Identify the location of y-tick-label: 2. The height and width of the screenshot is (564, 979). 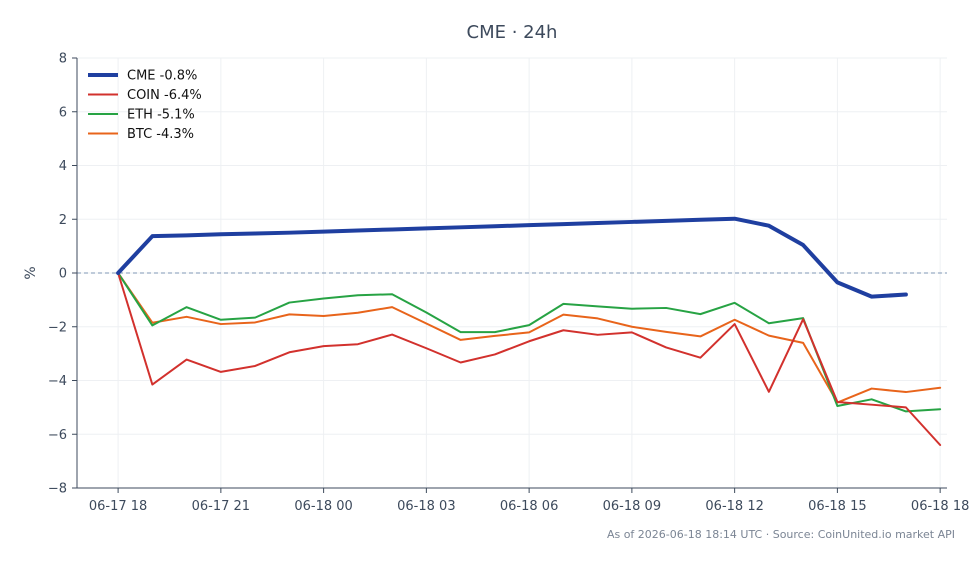
(63, 220).